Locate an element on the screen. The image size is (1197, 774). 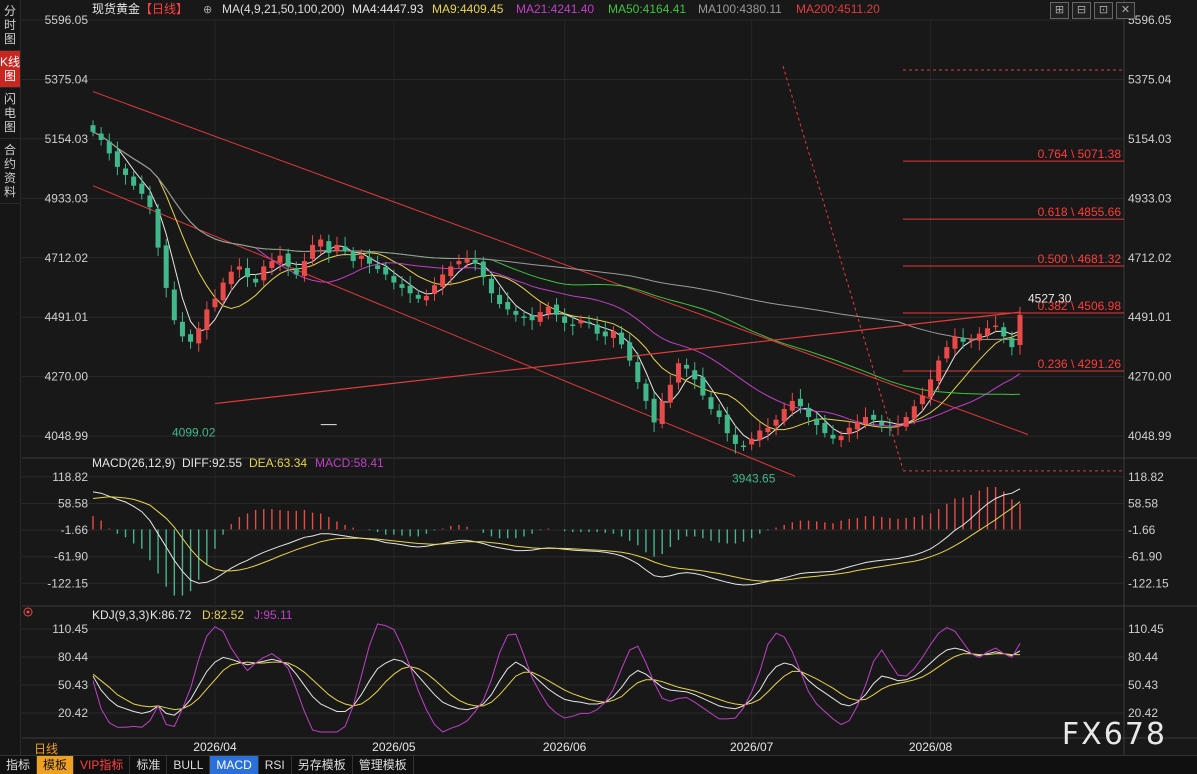
price-tick-right: 5154.03 is located at coordinates (1150, 139).